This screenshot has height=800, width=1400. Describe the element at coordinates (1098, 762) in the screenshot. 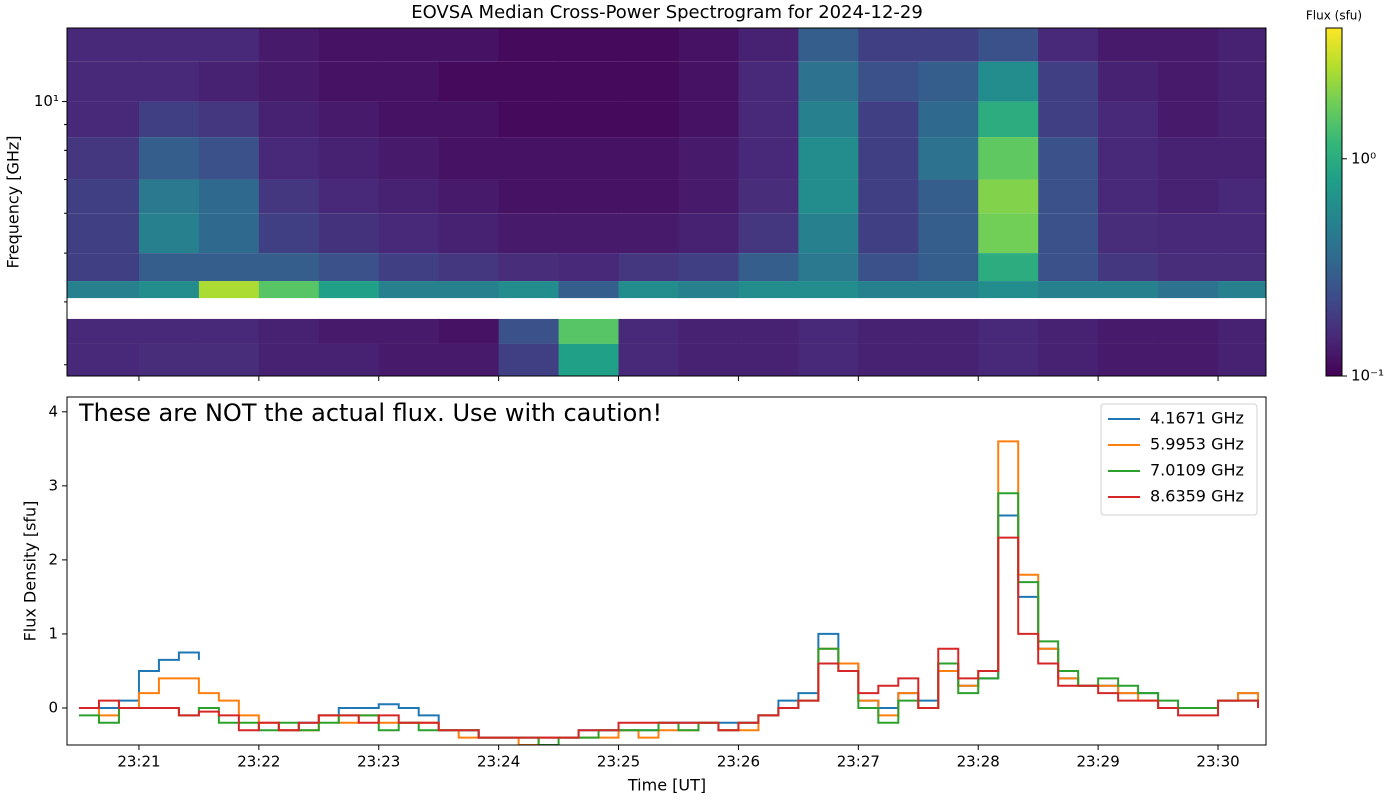

I see `x-tick-label: 23:29` at that location.